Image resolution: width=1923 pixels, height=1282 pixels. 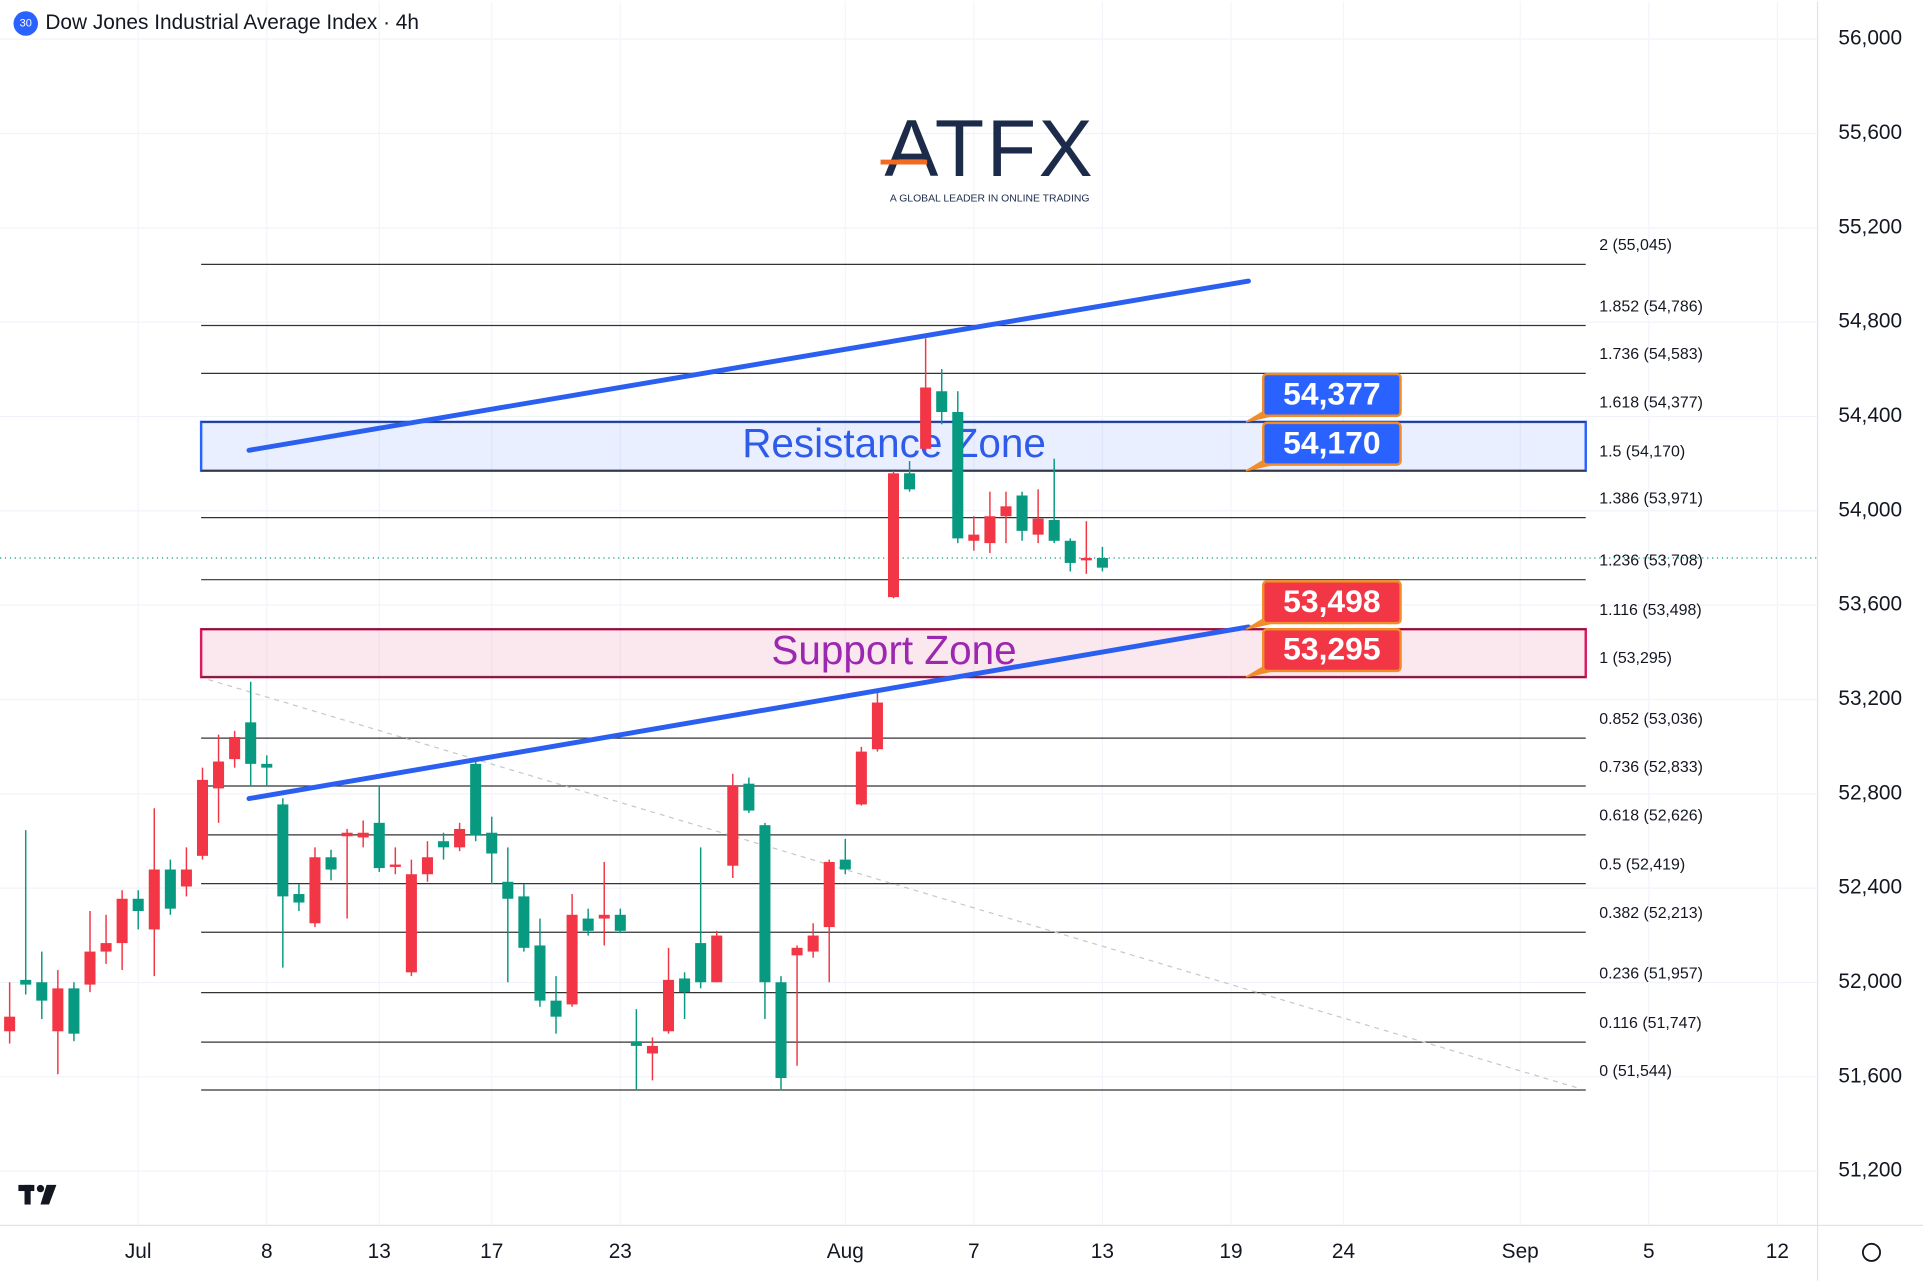 What do you see at coordinates (267, 1251) in the screenshot?
I see `x-tick-label: 8` at bounding box center [267, 1251].